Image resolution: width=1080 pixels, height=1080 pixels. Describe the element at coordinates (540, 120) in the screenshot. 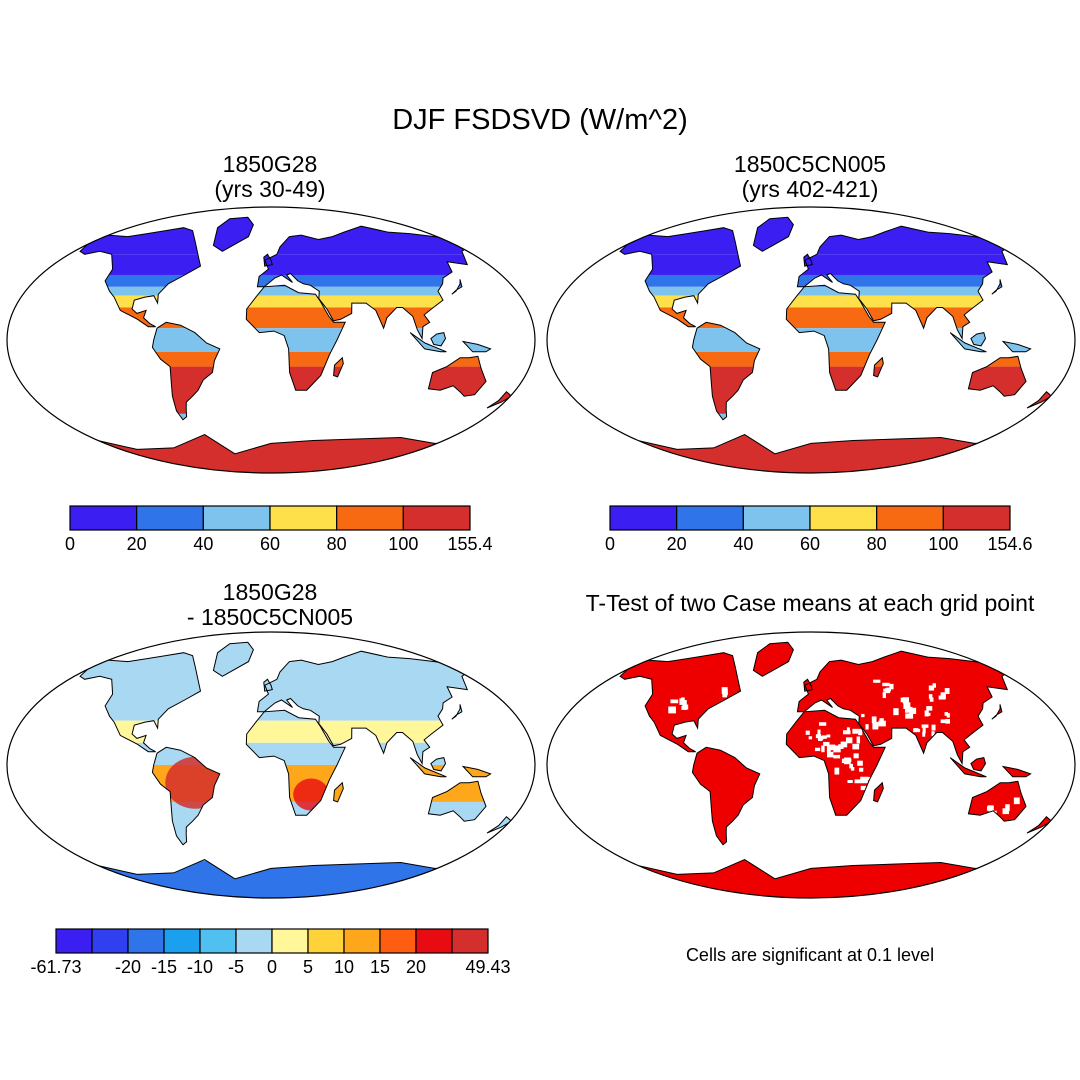

I see `figure-title: DJF FSDSVD (W/m^2)` at that location.